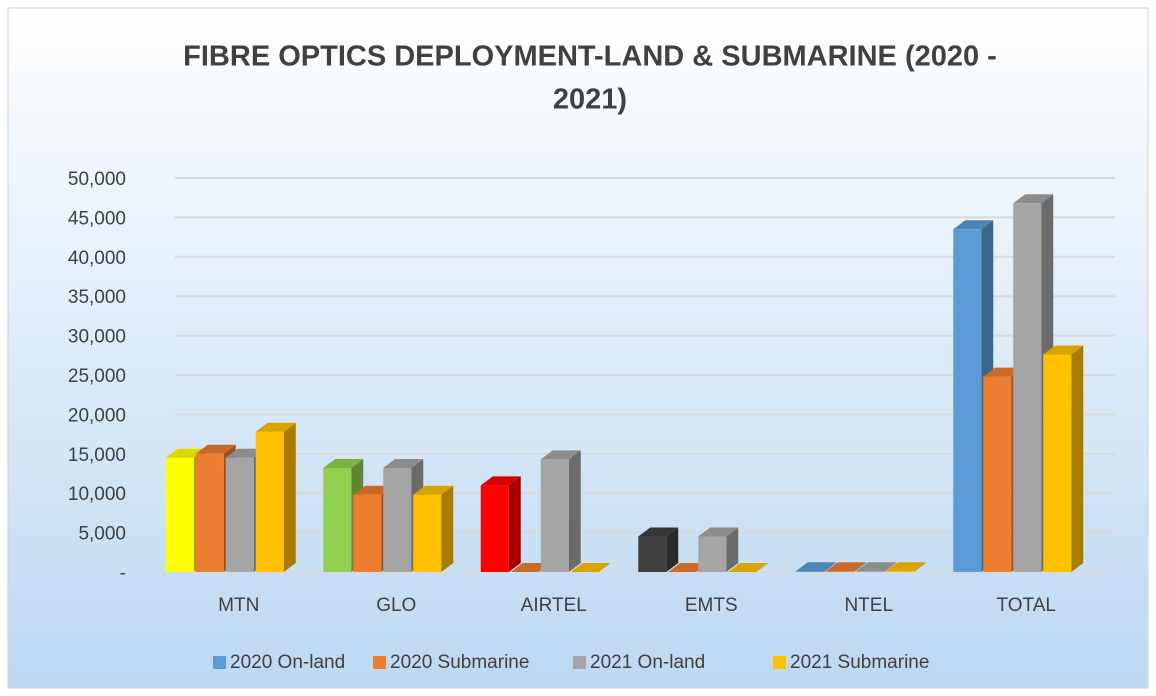  I want to click on y-tick-label: 20,000, so click(97, 415).